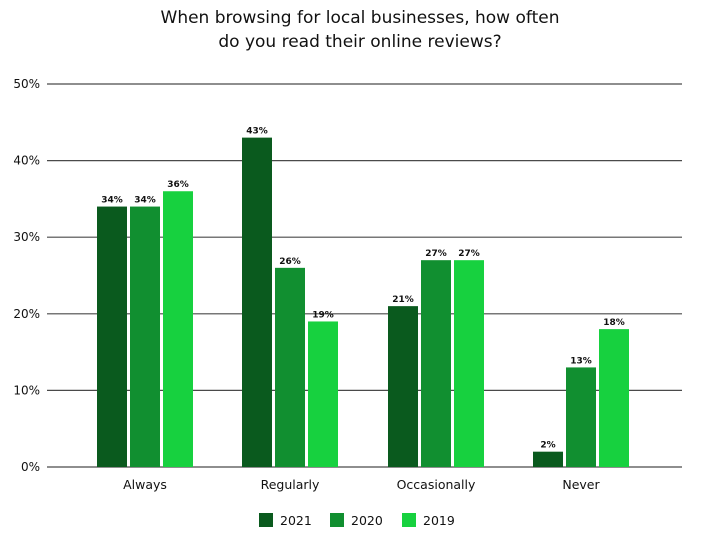 This screenshot has width=720, height=544. What do you see at coordinates (178, 185) in the screenshot?
I see `data-label: 36%` at bounding box center [178, 185].